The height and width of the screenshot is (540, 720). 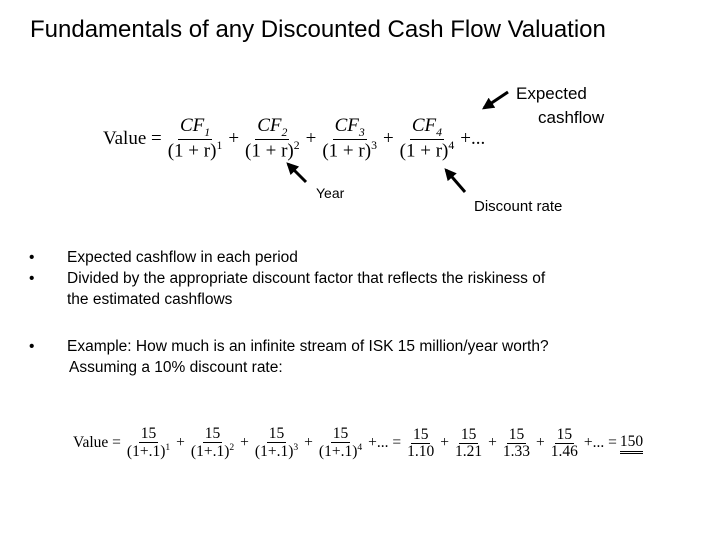 I want to click on bullet-item: • Expected cashflow in each period, so click(x=349, y=257).